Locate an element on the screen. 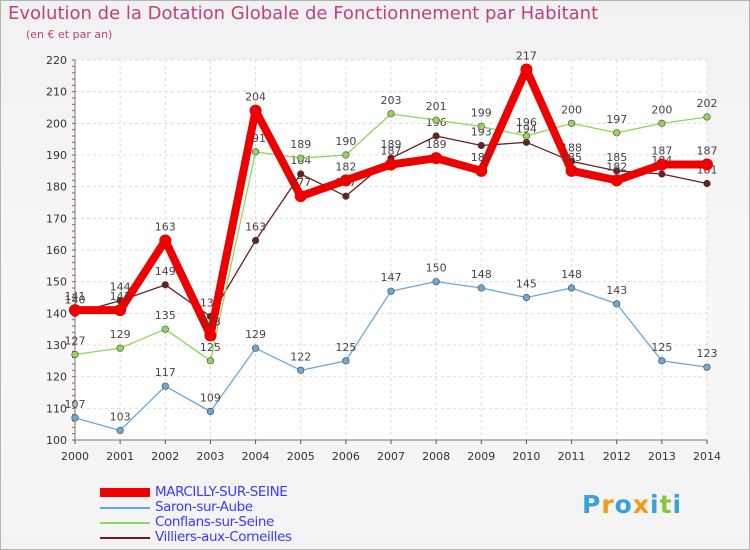  y-tick-label: 110 is located at coordinates (56, 408).